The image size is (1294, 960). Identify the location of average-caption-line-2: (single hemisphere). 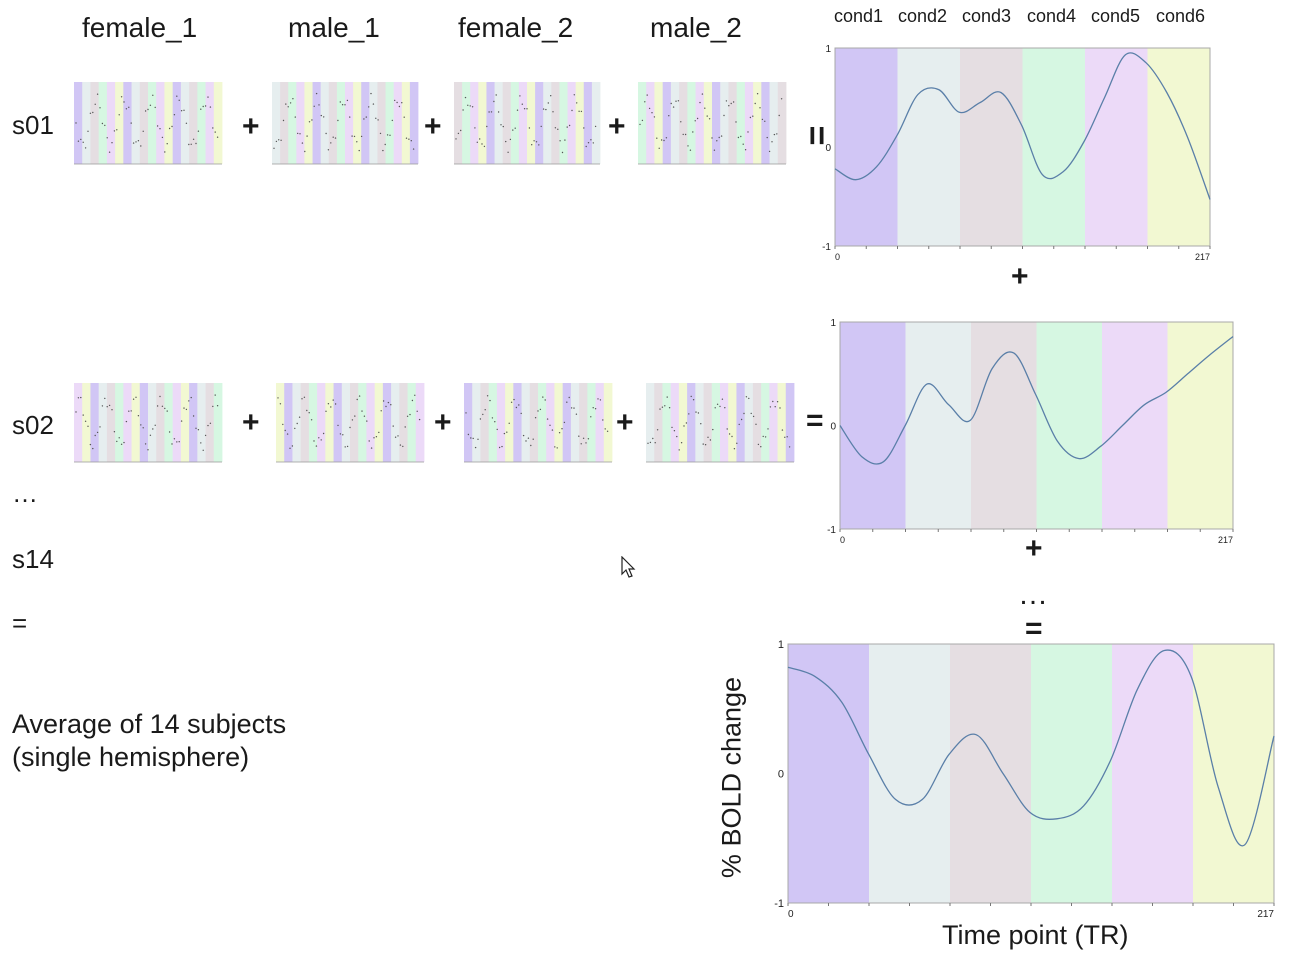
(149, 757).